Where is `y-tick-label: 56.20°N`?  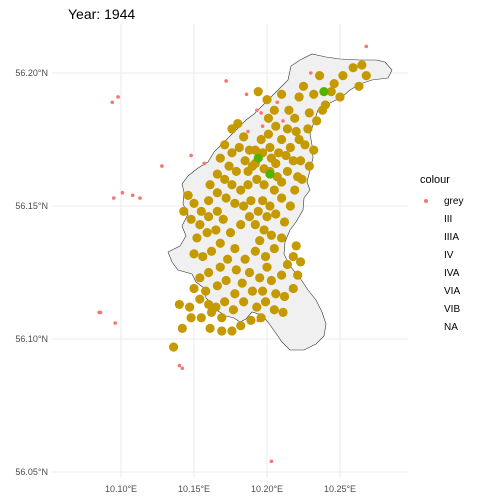
y-tick-label: 56.20°N is located at coordinates (31, 73).